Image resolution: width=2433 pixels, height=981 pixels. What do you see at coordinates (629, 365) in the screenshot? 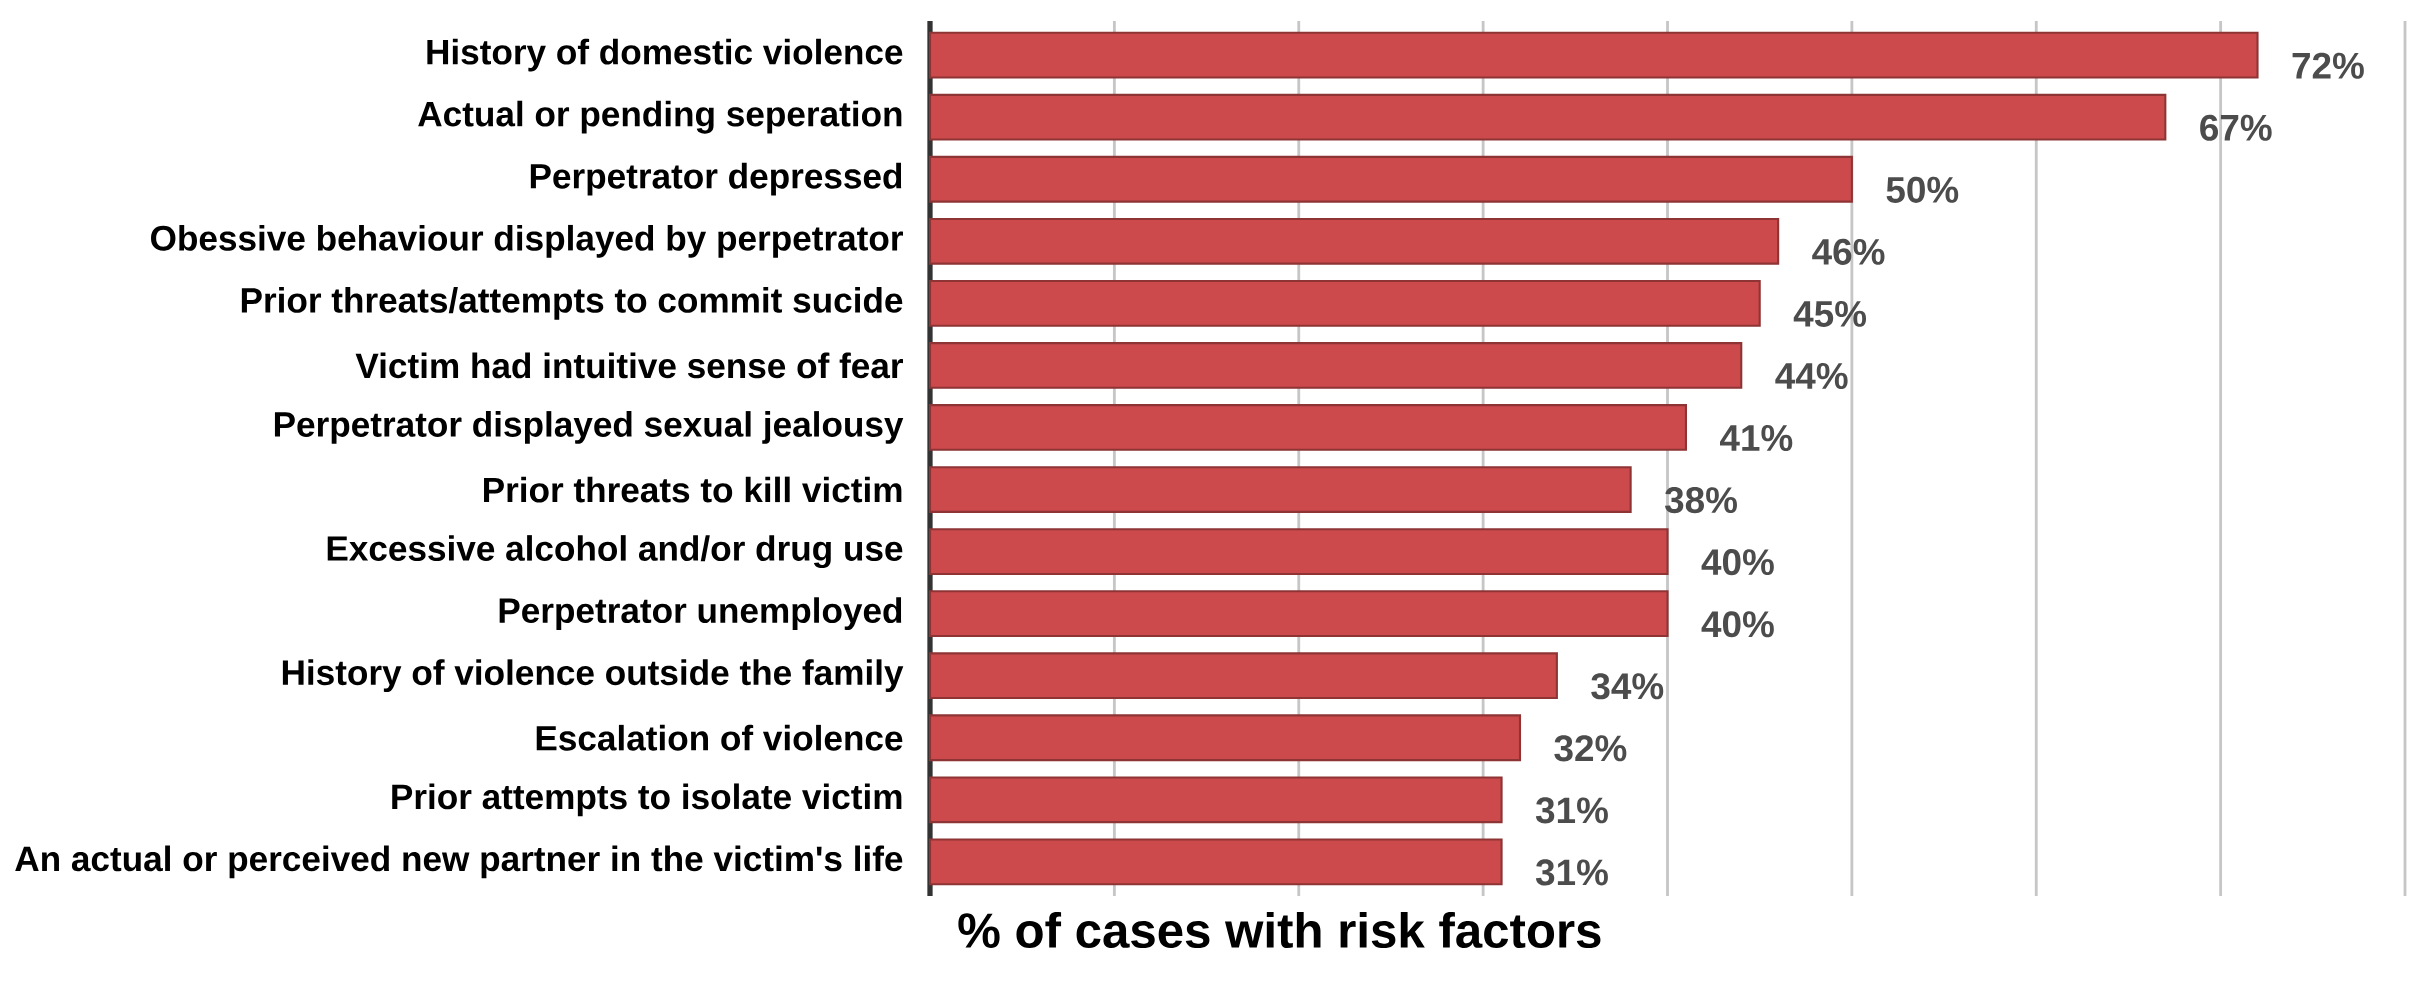
I see `y-tick-label: Victim had intuitive sense of fear` at bounding box center [629, 365].